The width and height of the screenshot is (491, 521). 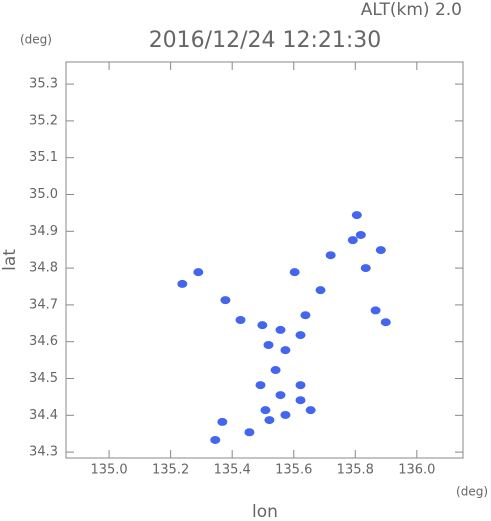 What do you see at coordinates (43, 304) in the screenshot?
I see `y-tick-label: 34.7` at bounding box center [43, 304].